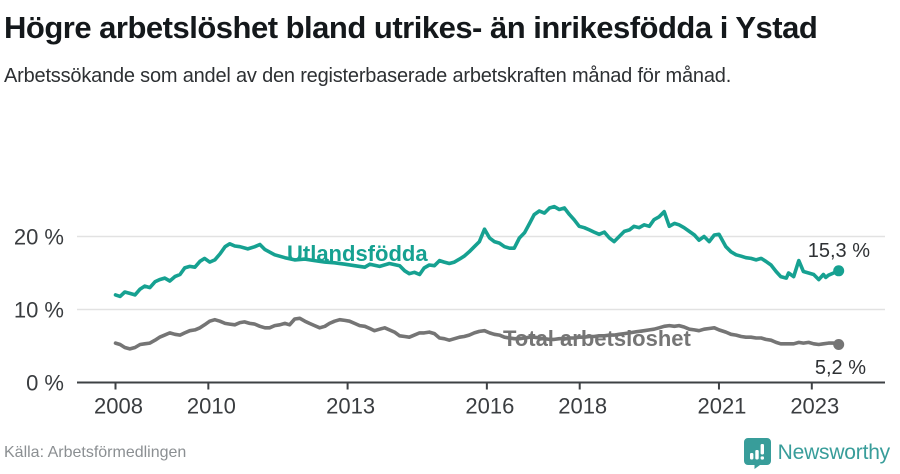 The height and width of the screenshot is (474, 900). Describe the element at coordinates (118, 406) in the screenshot. I see `x-tick-label-2008: 2008` at that location.